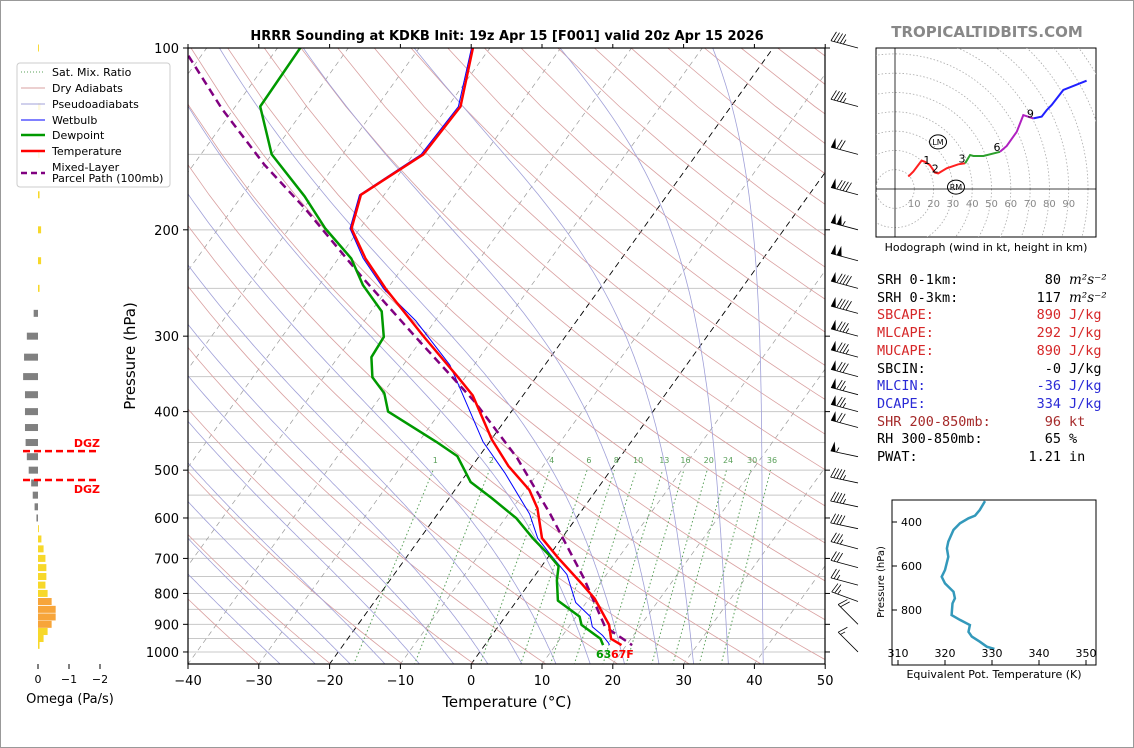 This screenshot has width=1134, height=748. I want to click on theta-e-x-tick-label: 310, so click(898, 653).